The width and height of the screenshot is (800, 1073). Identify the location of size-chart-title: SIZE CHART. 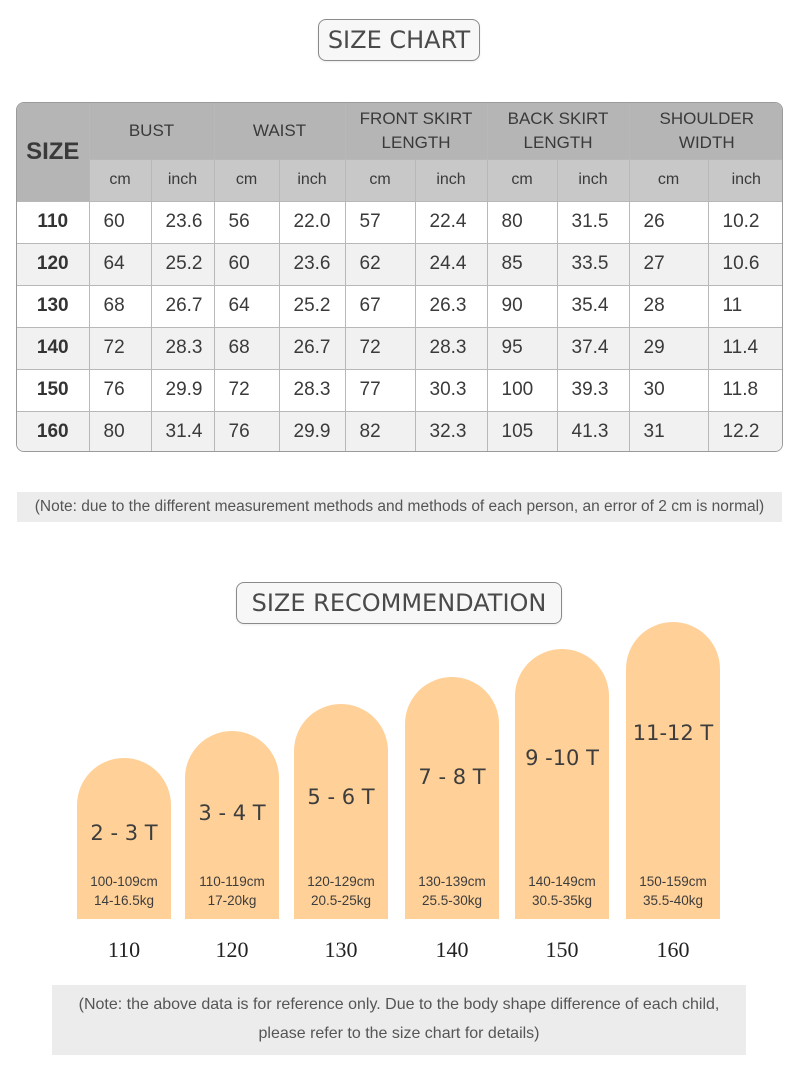
(399, 40).